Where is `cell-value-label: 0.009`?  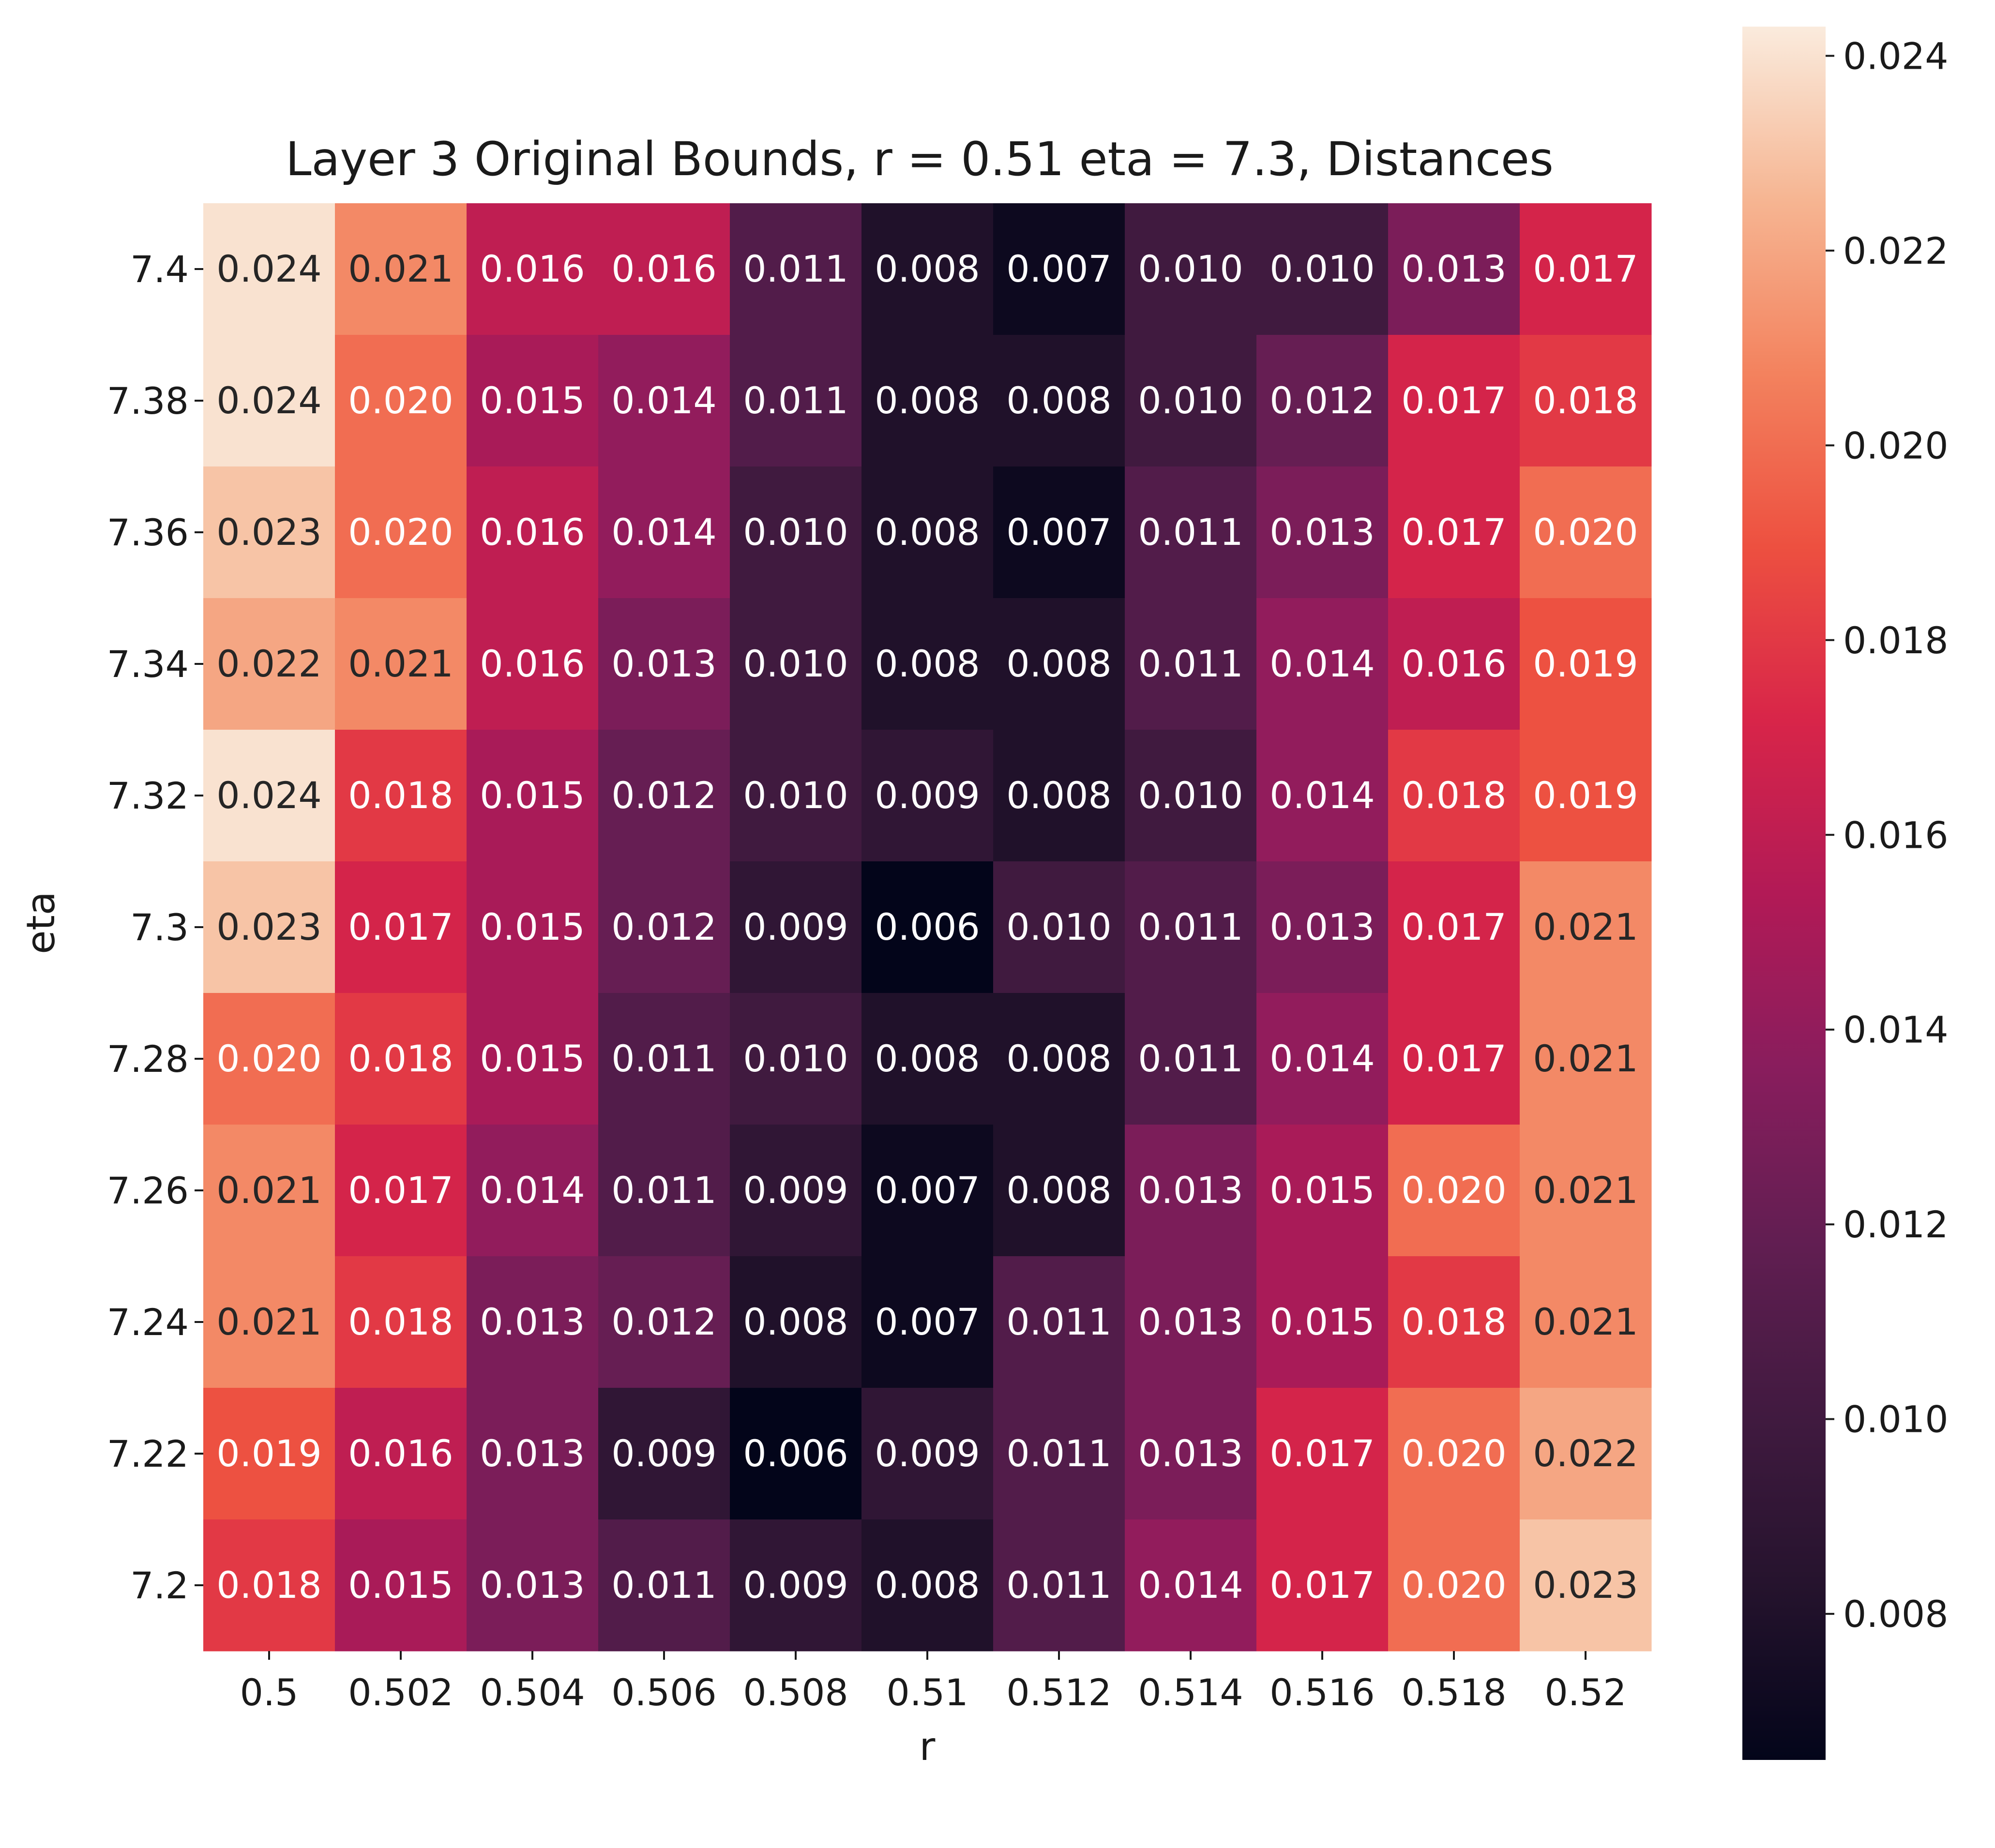
cell-value-label: 0.009 is located at coordinates (927, 795).